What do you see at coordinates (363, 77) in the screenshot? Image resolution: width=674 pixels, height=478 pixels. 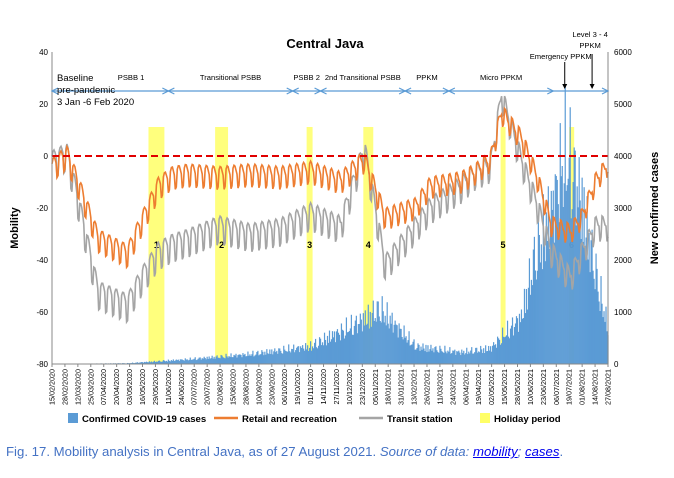 I see `period-label: 2nd Transitional PSBB` at bounding box center [363, 77].